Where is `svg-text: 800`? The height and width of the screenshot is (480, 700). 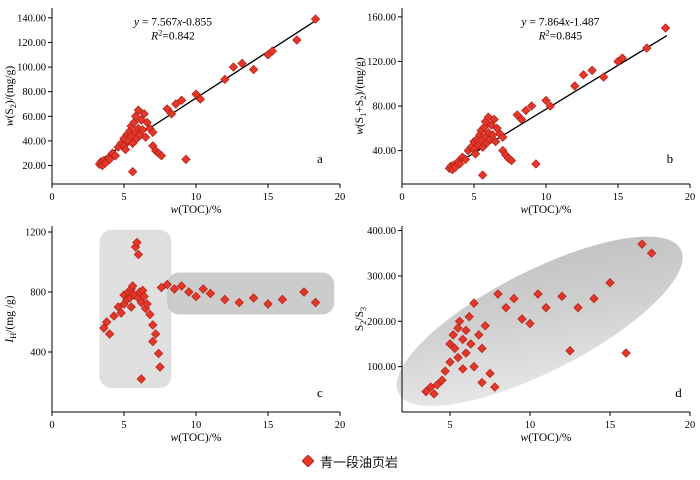 svg-text: 800 is located at coordinates (38, 293).